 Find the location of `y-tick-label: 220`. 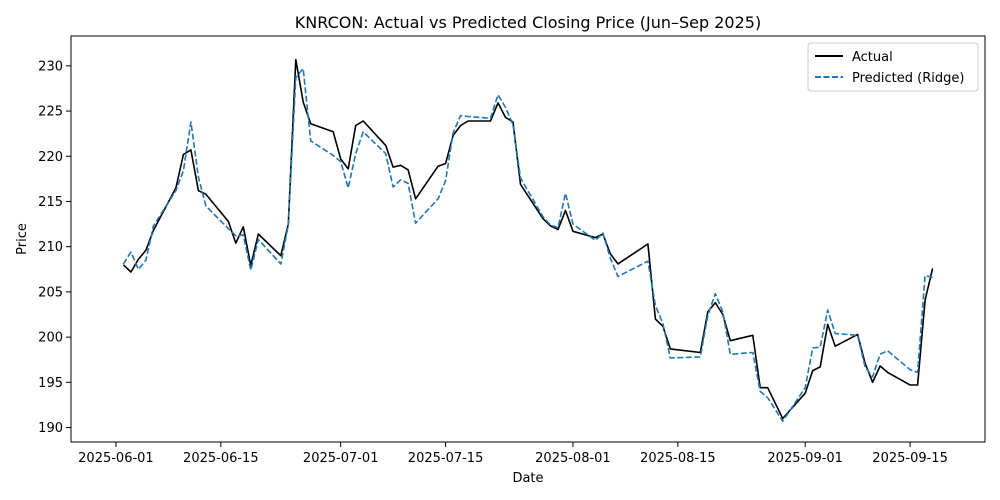

y-tick-label: 220 is located at coordinates (50, 157).